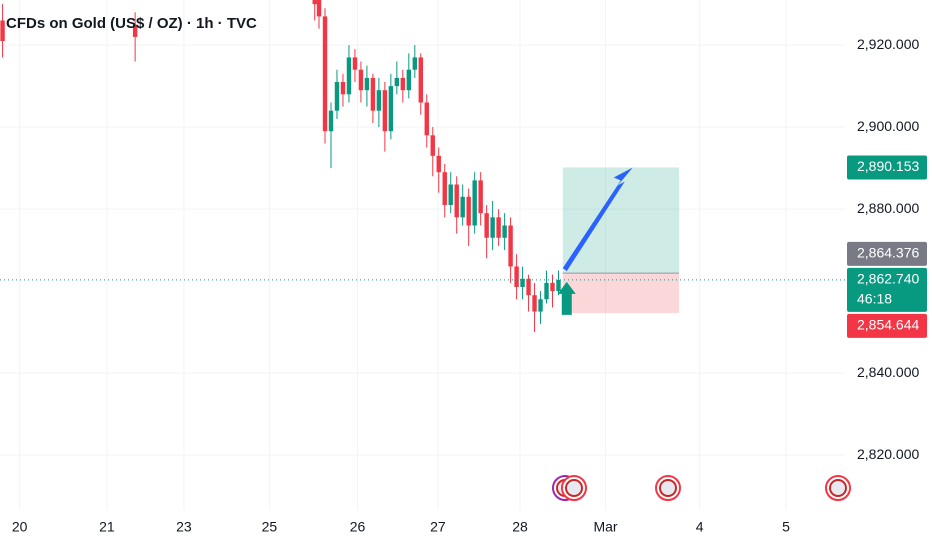  I want to click on y-tick-label: 2,900.000, so click(888, 126).